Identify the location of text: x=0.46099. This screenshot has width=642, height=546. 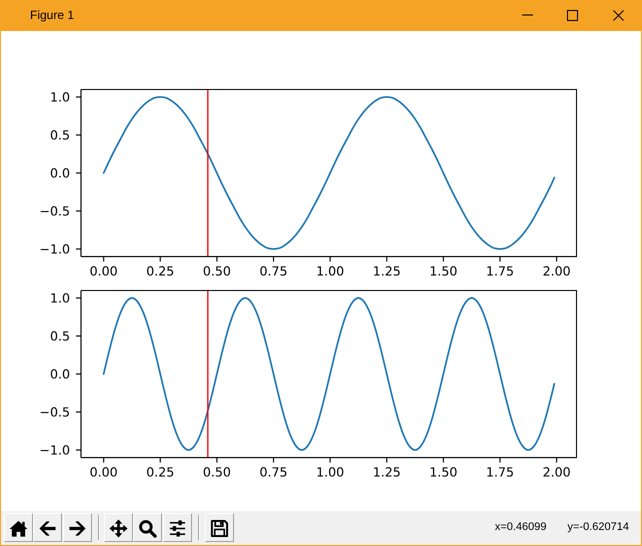
(520, 527).